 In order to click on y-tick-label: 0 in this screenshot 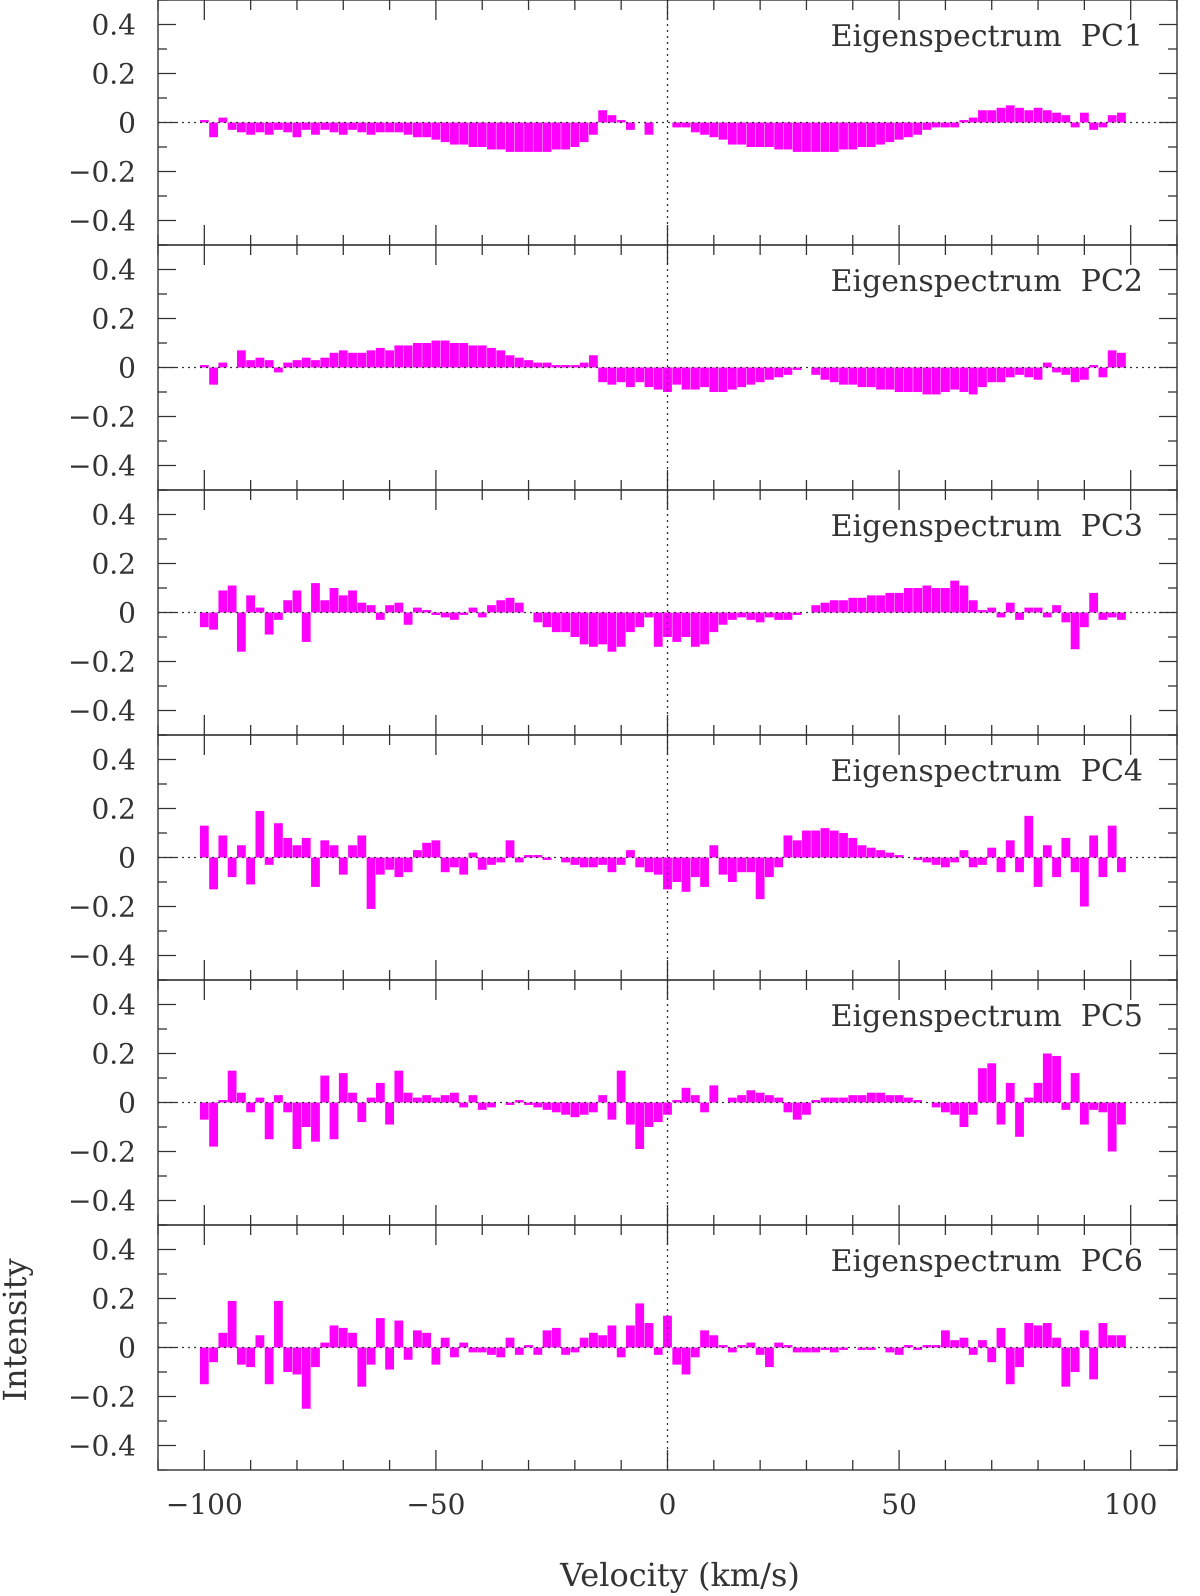, I will do `click(127, 858)`.